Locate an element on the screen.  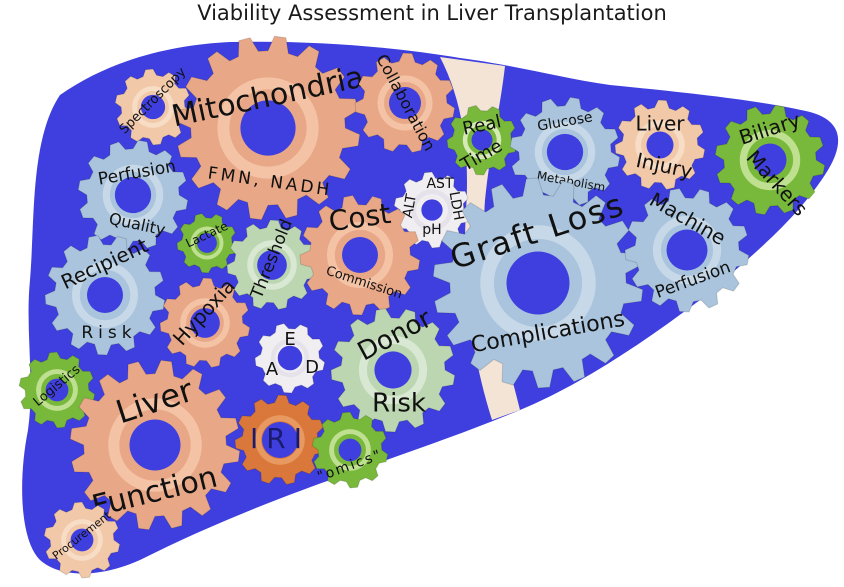
gear: AST ALT LDH pH is located at coordinates (432, 210).